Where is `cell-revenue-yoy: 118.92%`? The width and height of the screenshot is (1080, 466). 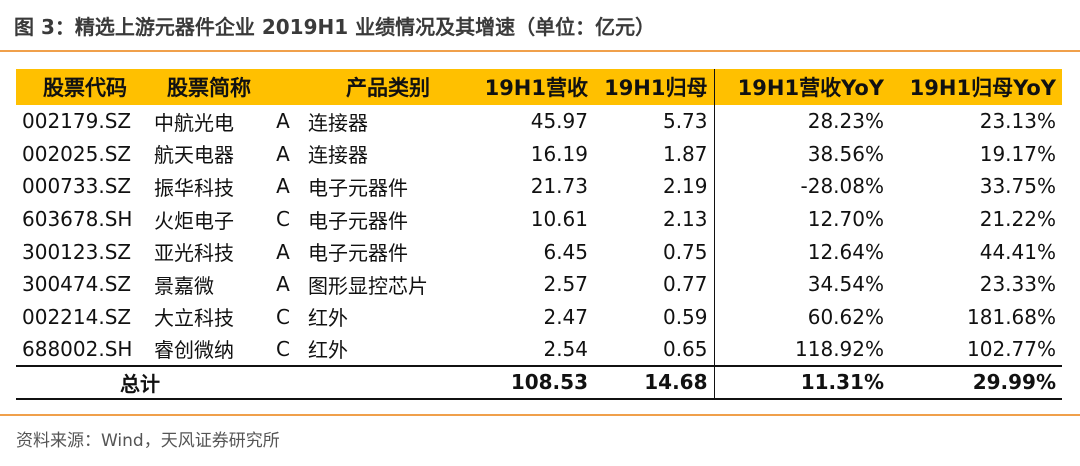 cell-revenue-yoy: 118.92% is located at coordinates (839, 348).